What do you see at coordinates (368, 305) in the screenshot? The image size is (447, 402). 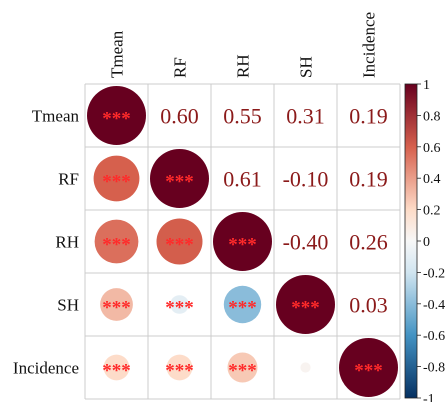 I see `correlation-value: 0.03` at bounding box center [368, 305].